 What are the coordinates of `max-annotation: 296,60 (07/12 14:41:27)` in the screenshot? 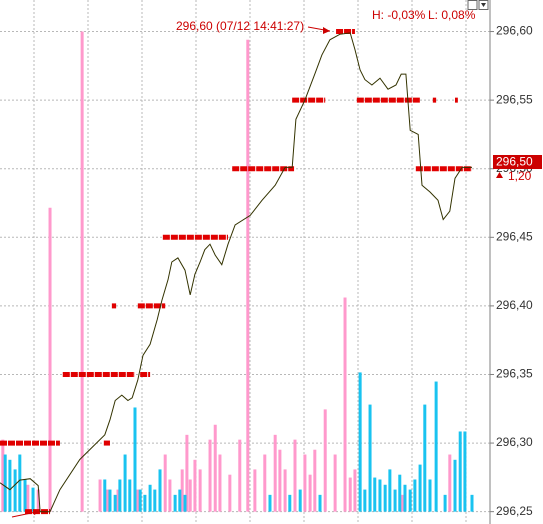 It's located at (240, 26).